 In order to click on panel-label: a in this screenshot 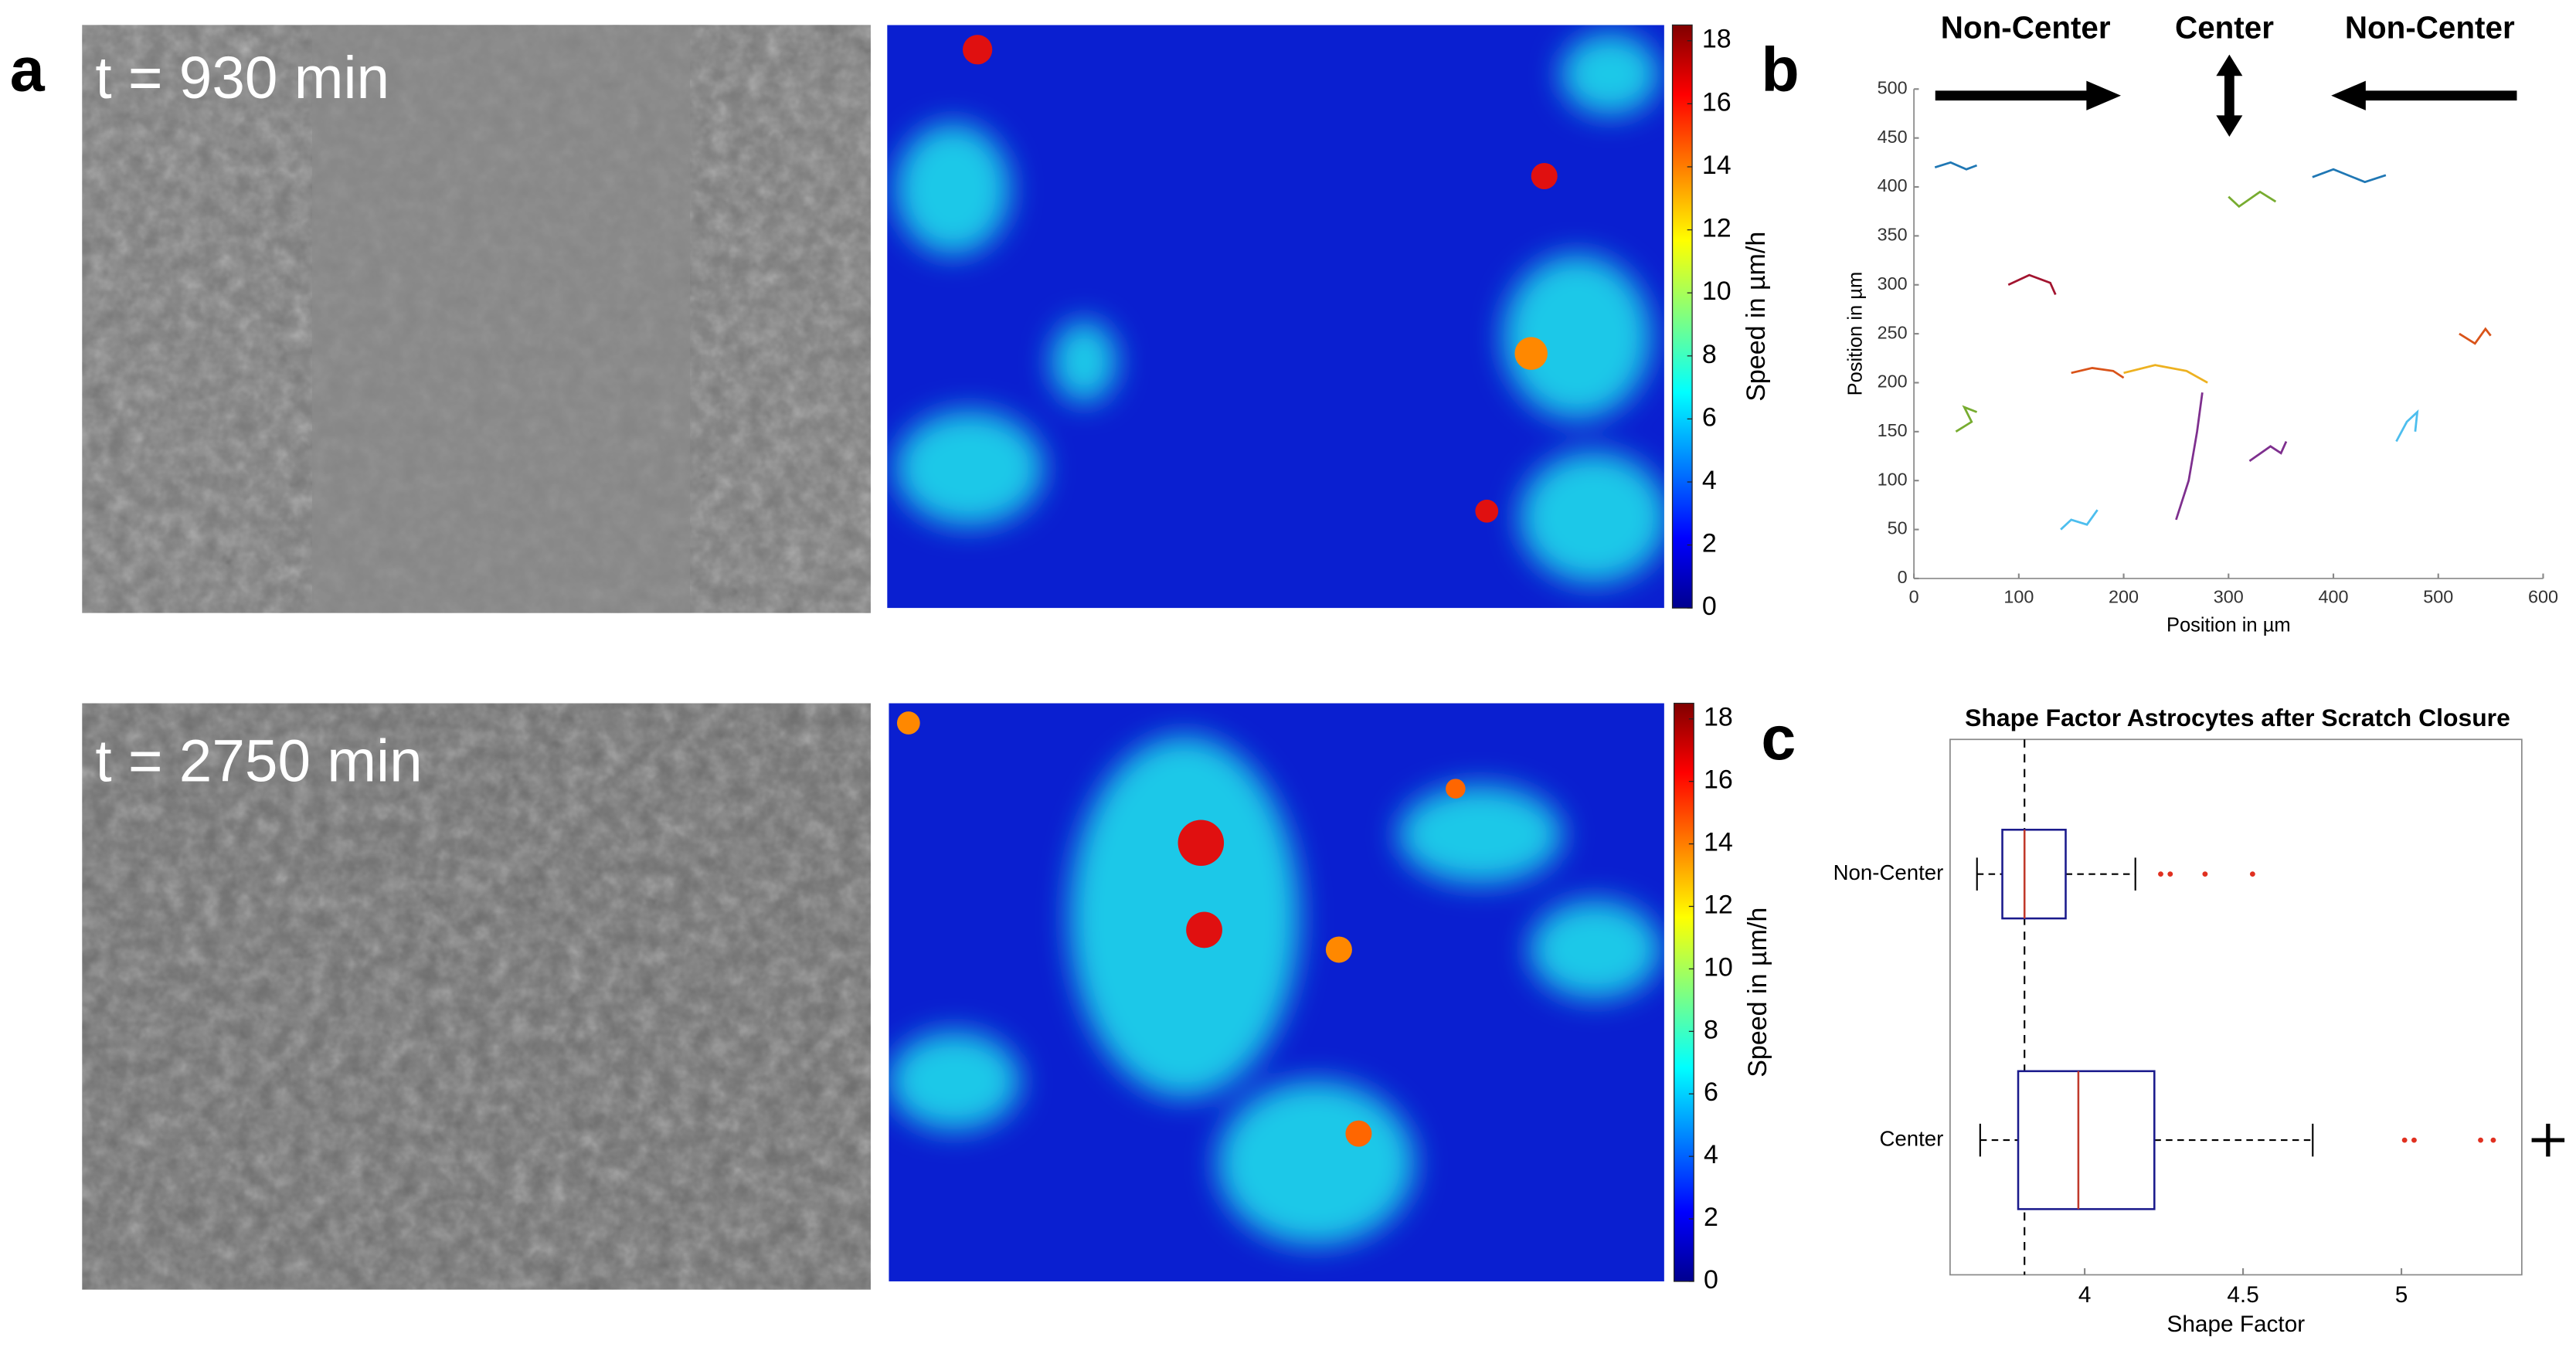, I will do `click(28, 70)`.